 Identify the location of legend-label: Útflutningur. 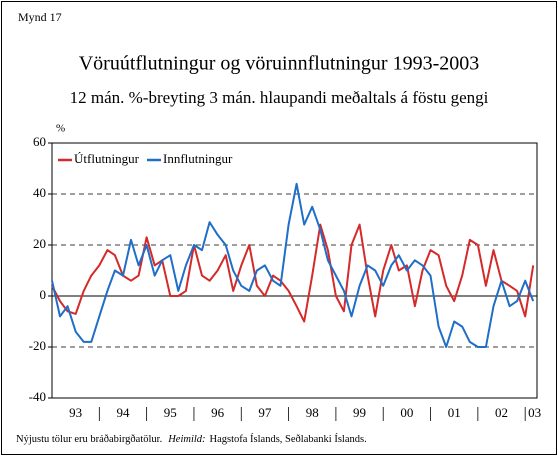
(107, 158).